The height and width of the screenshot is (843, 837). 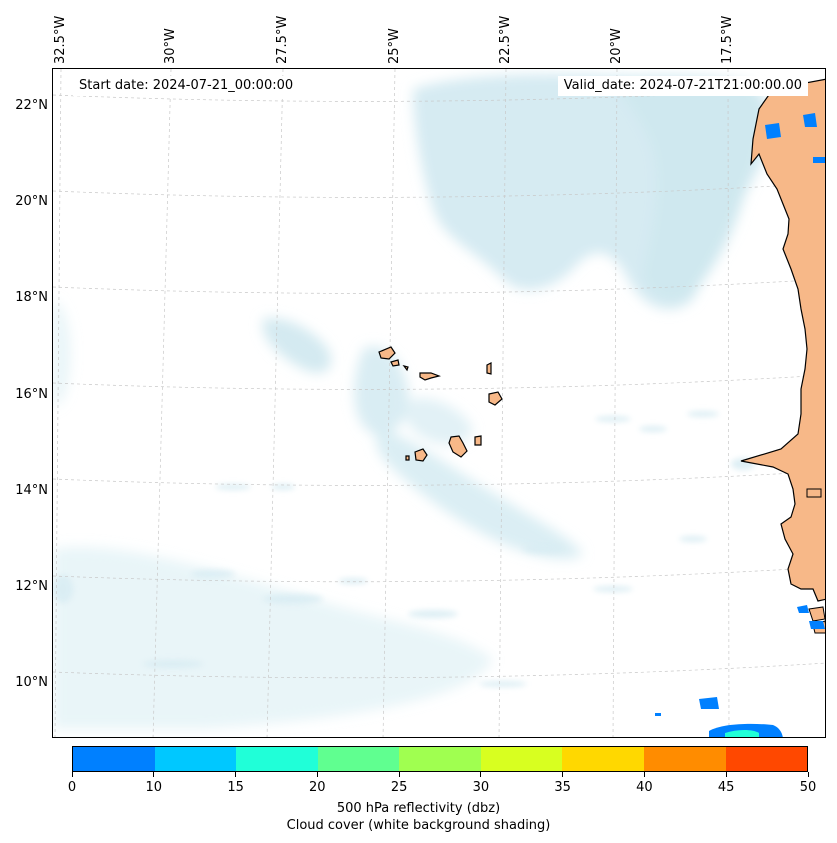 I want to click on lat-label-16n: 16°N, so click(x=31, y=394).